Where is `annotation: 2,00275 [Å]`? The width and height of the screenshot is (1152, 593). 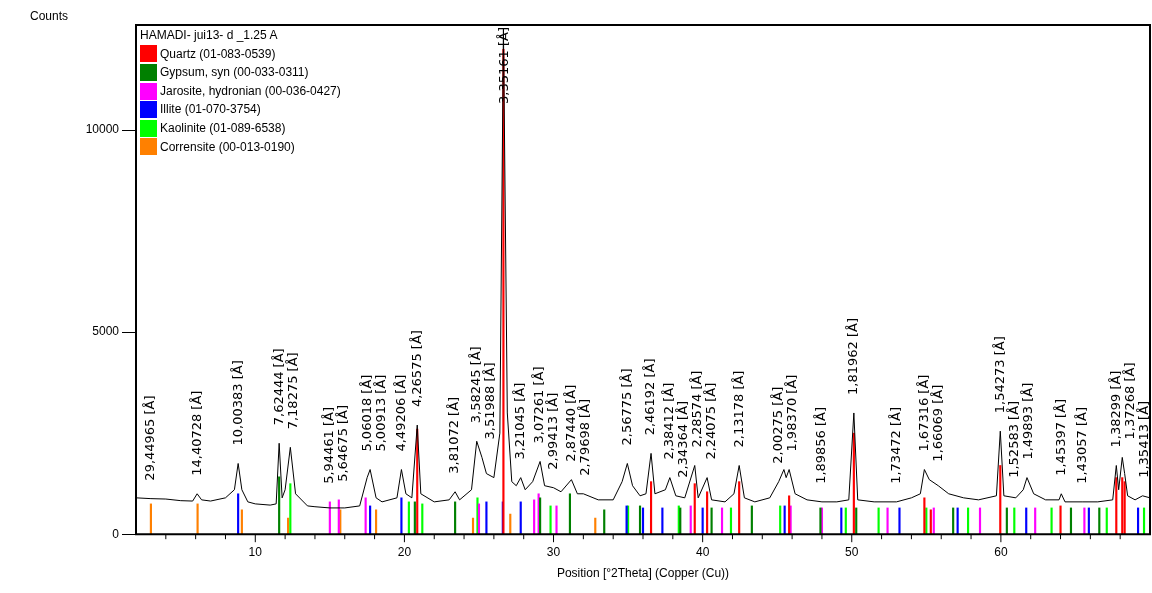
annotation: 2,00275 [Å] is located at coordinates (778, 425).